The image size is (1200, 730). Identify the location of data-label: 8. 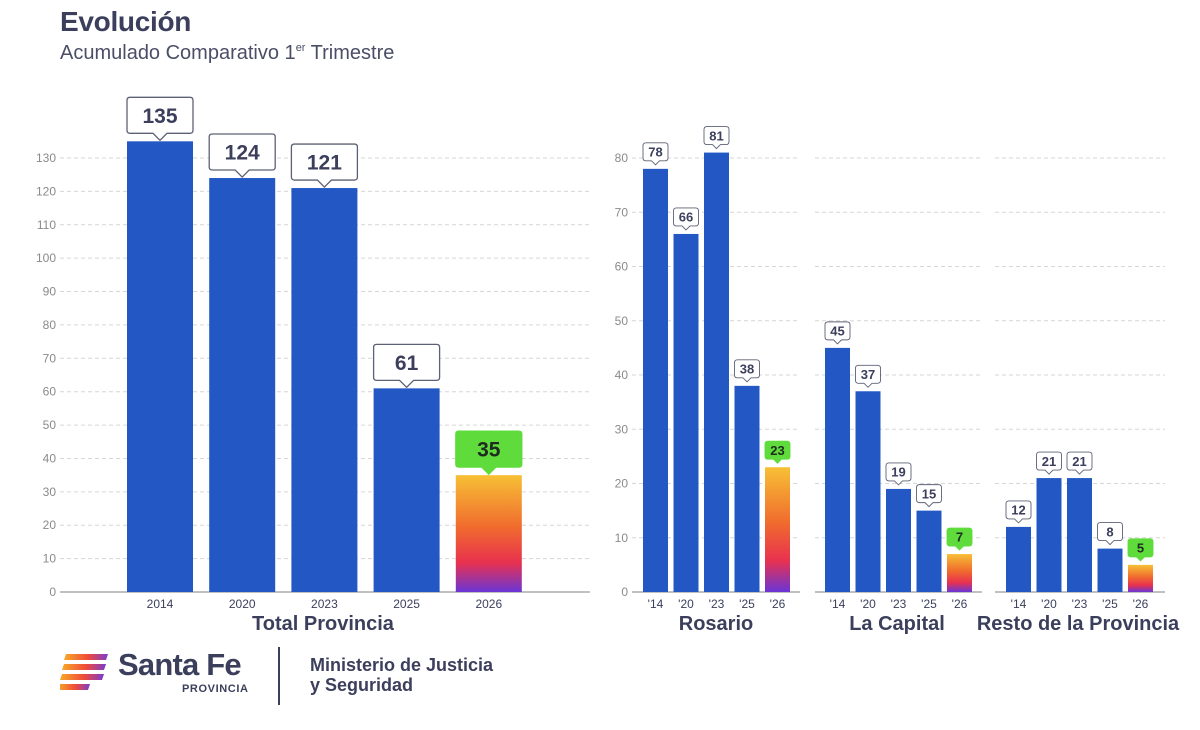
(1109, 531).